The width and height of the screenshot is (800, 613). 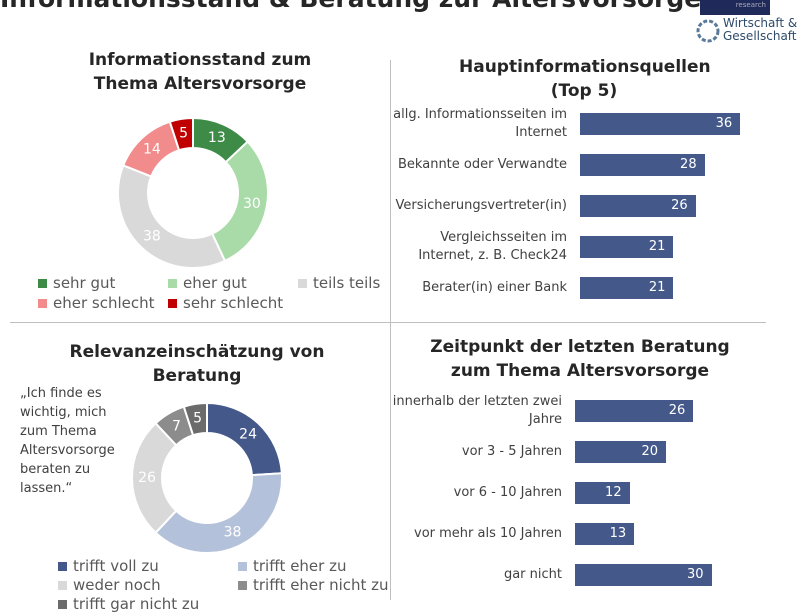 I want to click on legend-entry: sehr schlecht, so click(x=225, y=303).